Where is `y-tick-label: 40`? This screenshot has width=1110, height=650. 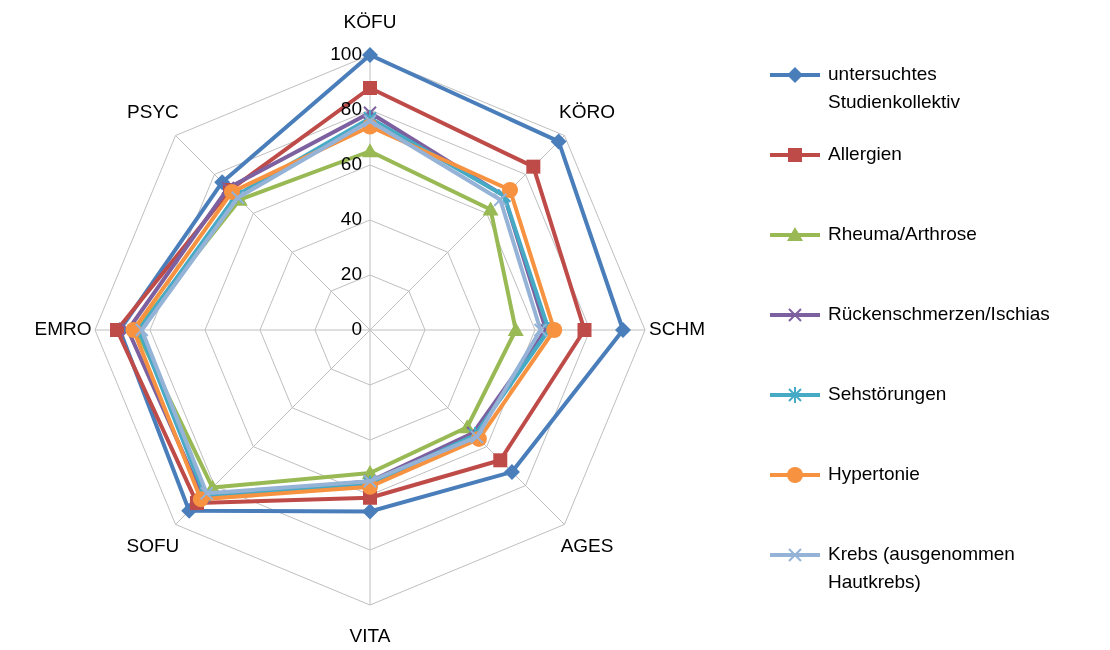 y-tick-label: 40 is located at coordinates (351, 219).